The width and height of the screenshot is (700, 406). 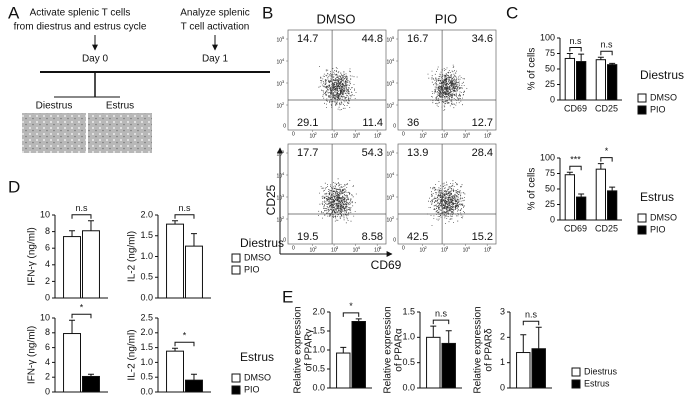 I want to click on y-tick-label: 75, so click(x=550, y=173).